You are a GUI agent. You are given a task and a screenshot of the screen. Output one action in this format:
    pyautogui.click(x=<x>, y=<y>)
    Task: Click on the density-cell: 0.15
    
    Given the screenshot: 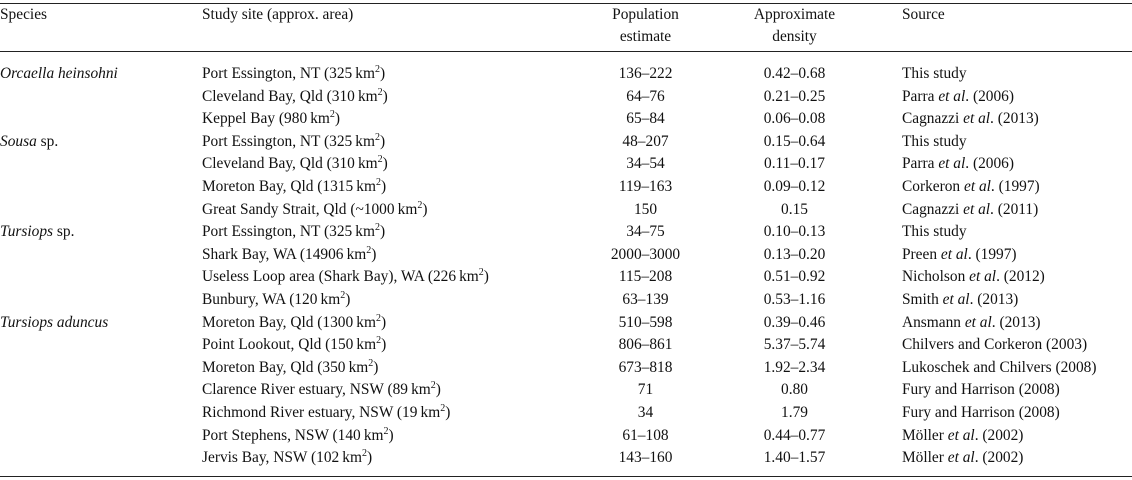 What is the action you would take?
    pyautogui.click(x=794, y=209)
    